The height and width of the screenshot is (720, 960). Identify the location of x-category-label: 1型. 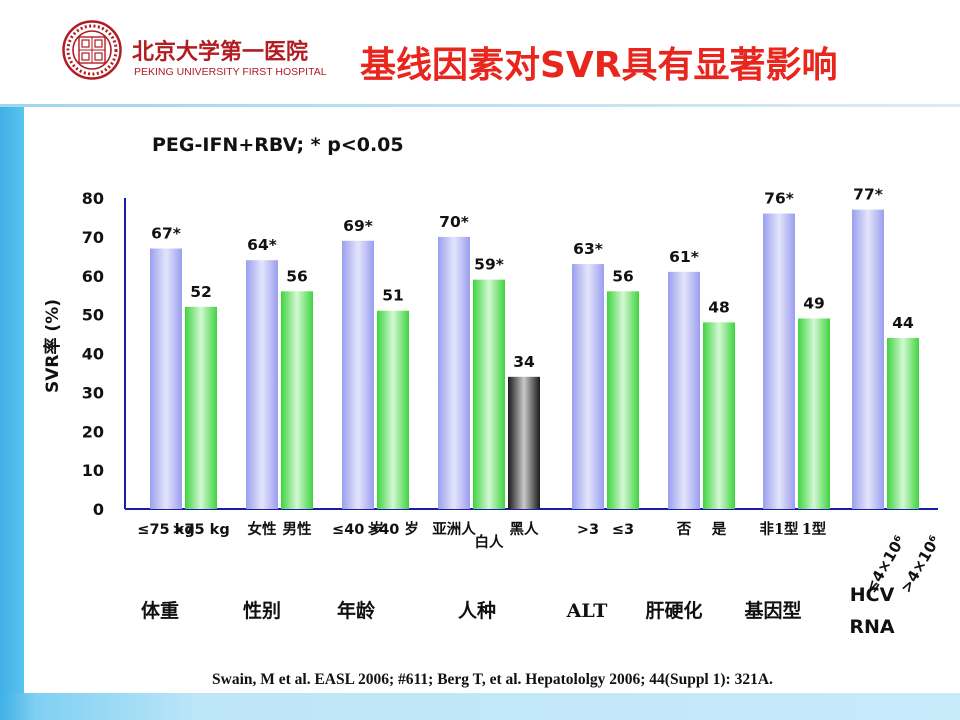
(814, 529).